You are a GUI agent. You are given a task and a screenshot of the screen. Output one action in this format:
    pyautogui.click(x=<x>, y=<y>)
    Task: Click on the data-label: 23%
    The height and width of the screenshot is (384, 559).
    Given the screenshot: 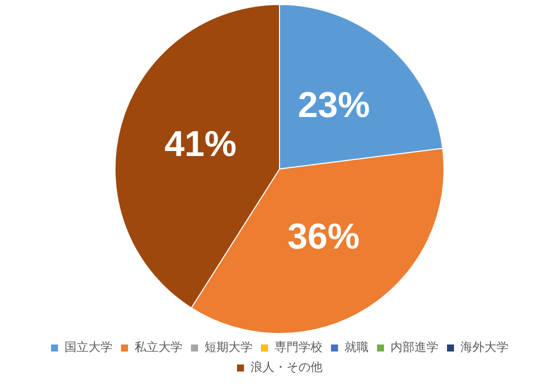 What is the action you would take?
    pyautogui.click(x=334, y=105)
    